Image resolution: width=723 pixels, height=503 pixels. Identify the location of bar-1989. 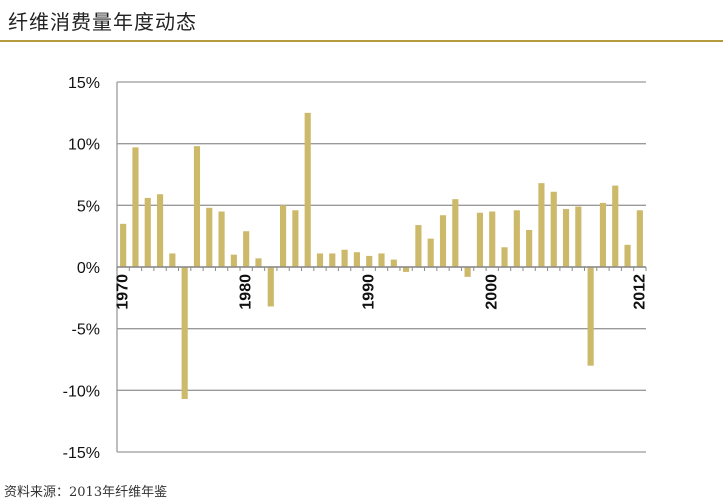
(356, 259).